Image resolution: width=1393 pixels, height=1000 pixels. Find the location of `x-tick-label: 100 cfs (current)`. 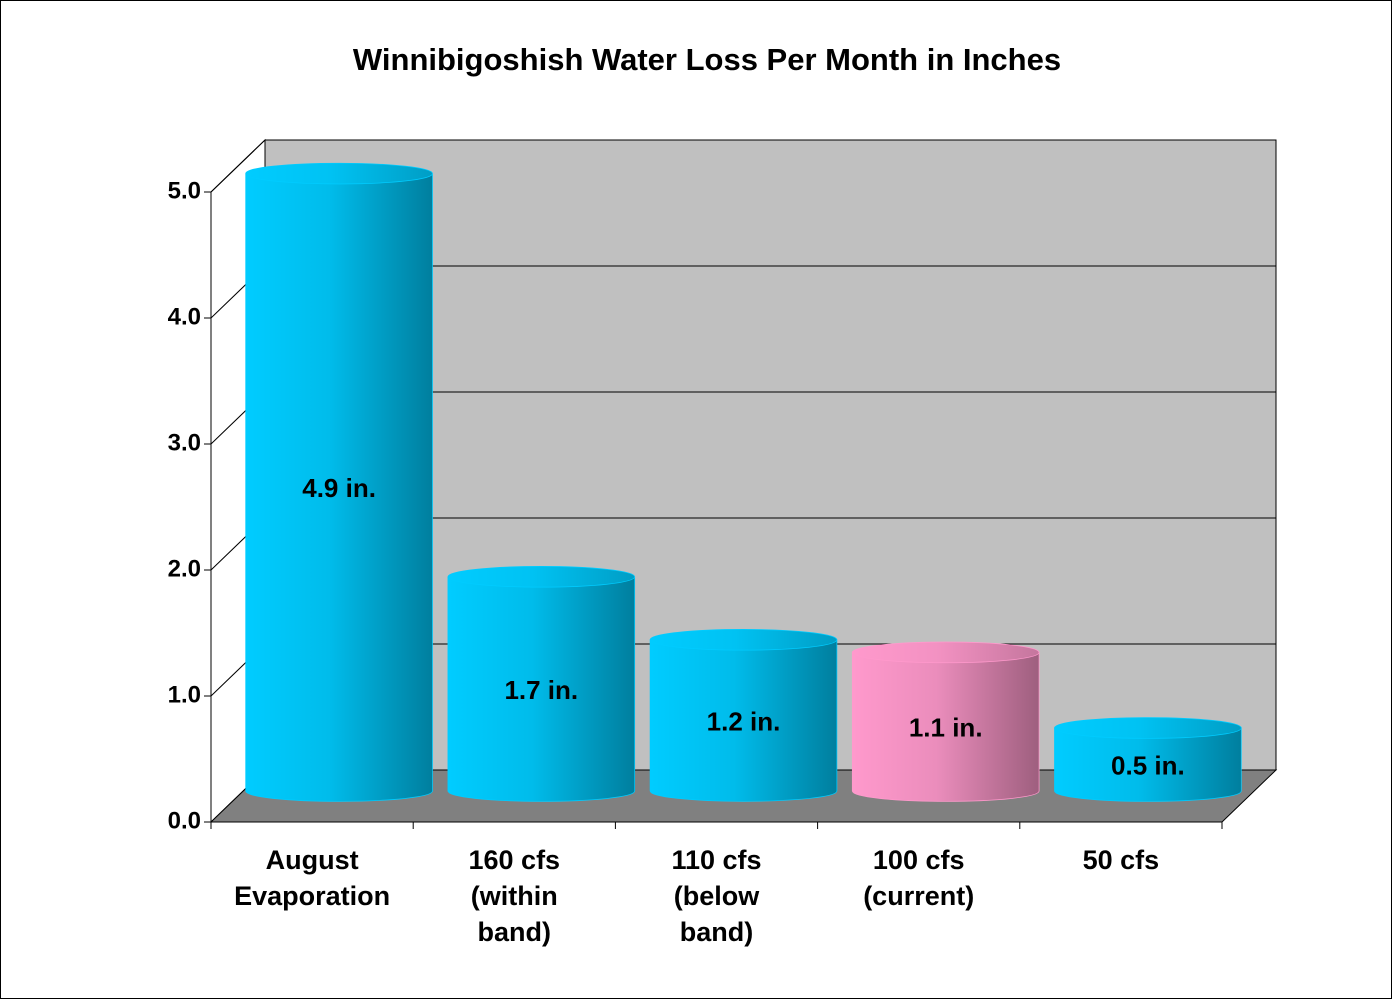

x-tick-label: 100 cfs (current) is located at coordinates (918, 878).